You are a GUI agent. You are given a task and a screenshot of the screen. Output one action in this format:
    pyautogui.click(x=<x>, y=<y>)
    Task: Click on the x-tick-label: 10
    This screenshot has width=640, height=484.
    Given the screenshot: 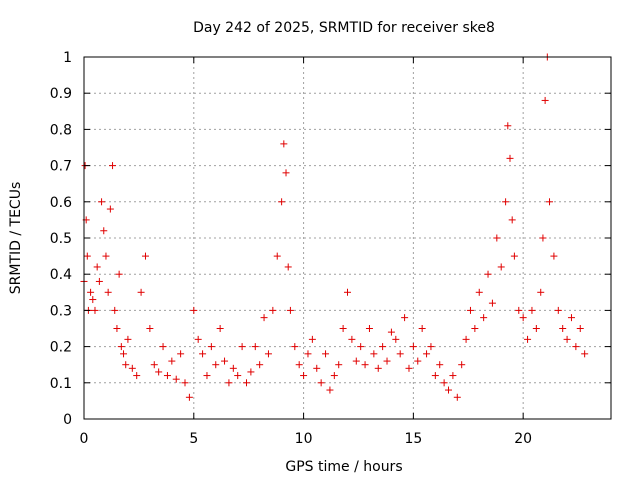 What is the action you would take?
    pyautogui.click(x=304, y=439)
    